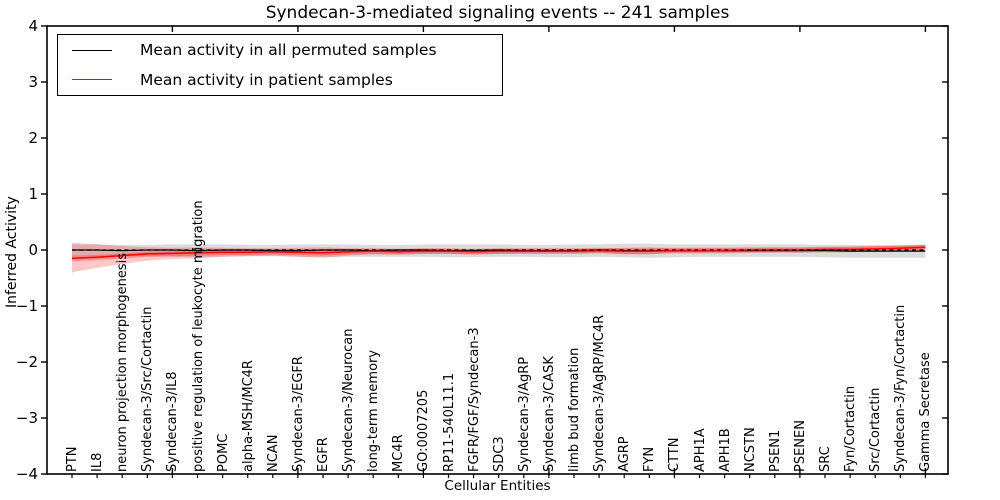 Image resolution: width=1000 pixels, height=500 pixels. I want to click on series-line-patient, so click(498, 253).